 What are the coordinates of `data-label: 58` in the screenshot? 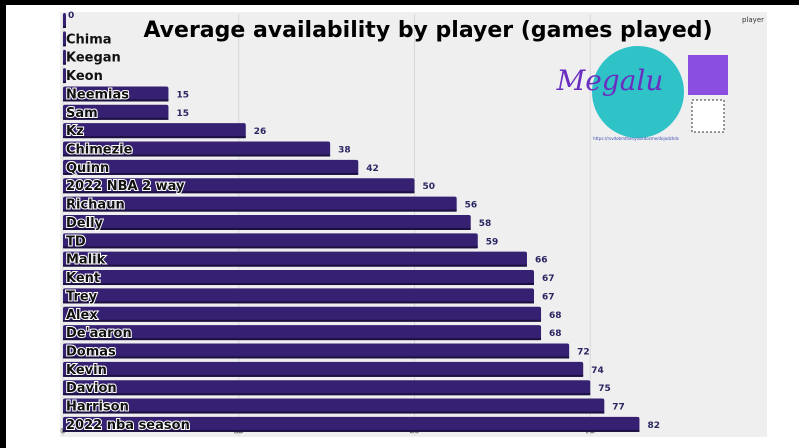 It's located at (485, 224).